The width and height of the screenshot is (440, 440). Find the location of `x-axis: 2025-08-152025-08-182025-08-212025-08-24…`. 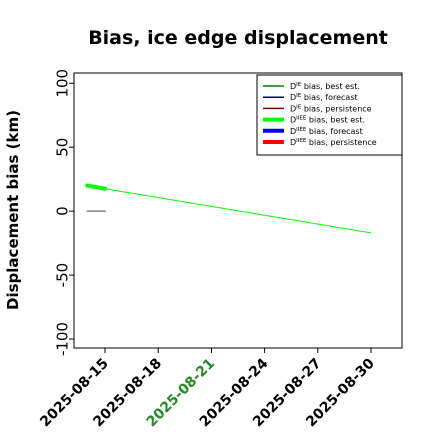

x-axis: 2025-08-152025-08-182025-08-212025-08-24… is located at coordinates (207, 389).